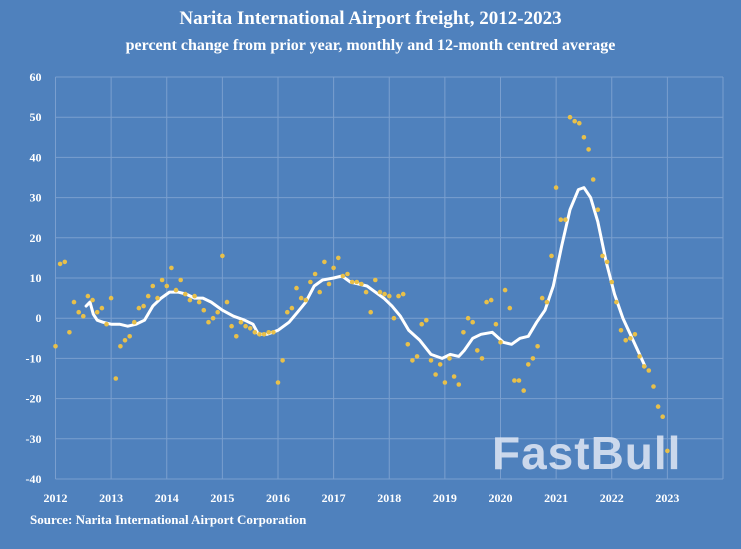 Image resolution: width=741 pixels, height=549 pixels. Describe the element at coordinates (167, 498) in the screenshot. I see `x-tick-label: 2014` at that location.